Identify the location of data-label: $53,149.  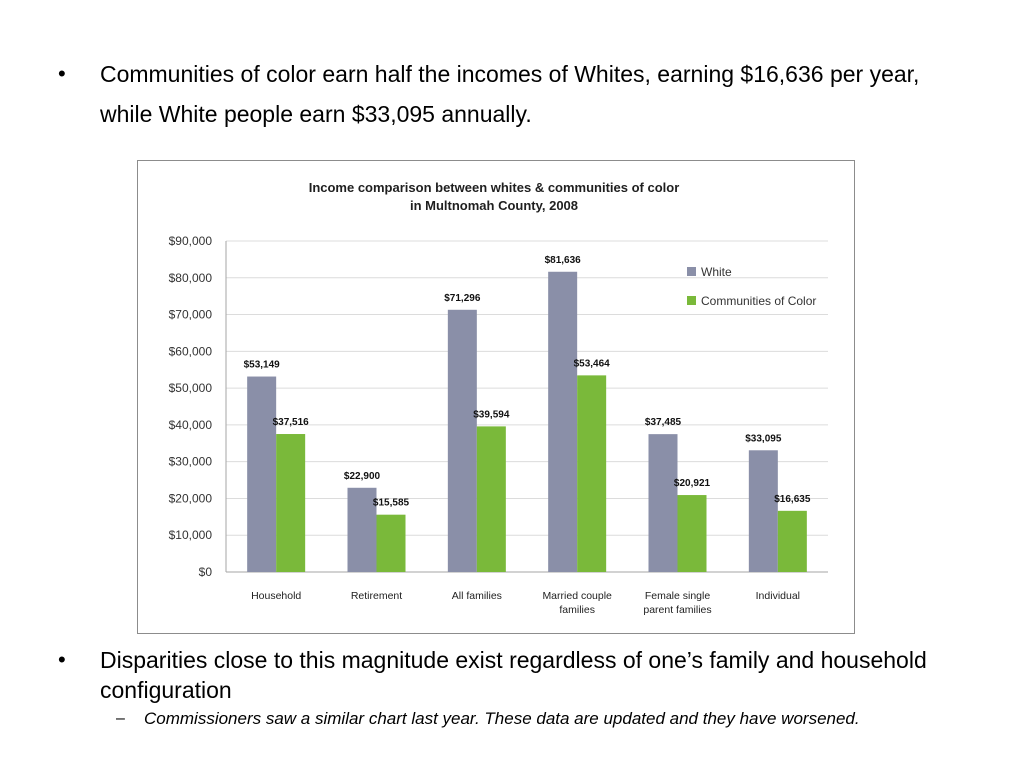
(262, 365).